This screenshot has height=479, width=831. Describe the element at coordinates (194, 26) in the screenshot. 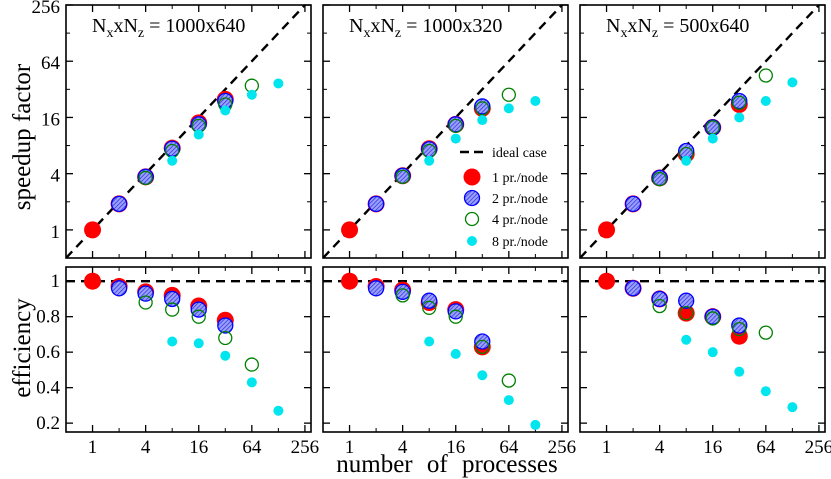

I see `panel-title-part: = 1000x640` at that location.